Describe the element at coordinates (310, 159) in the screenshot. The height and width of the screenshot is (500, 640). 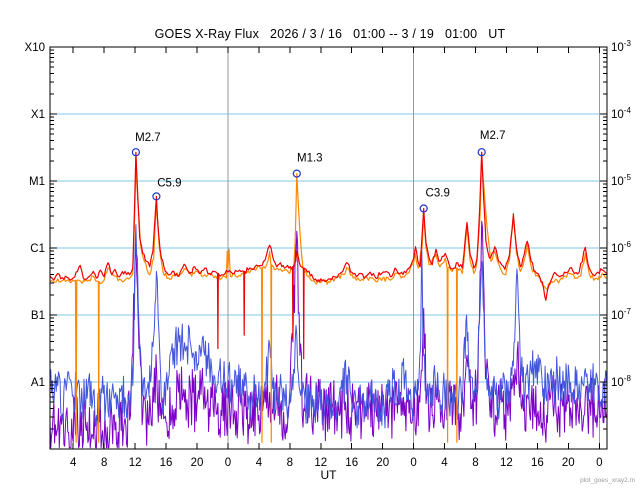
I see `flare-label: M1.3` at that location.